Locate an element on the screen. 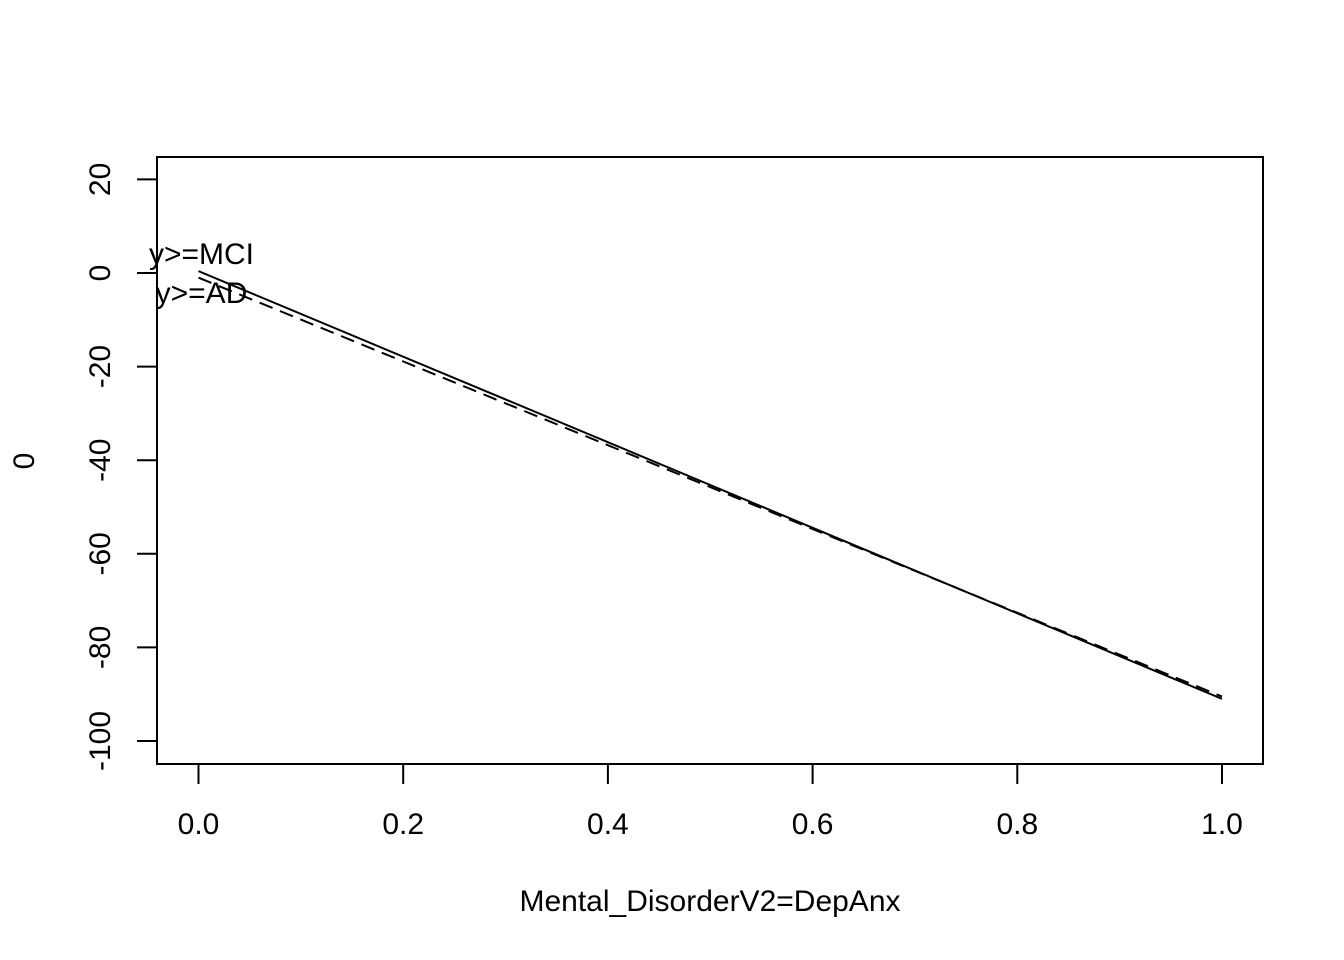  x-tick-label: 0.2 is located at coordinates (403, 824).